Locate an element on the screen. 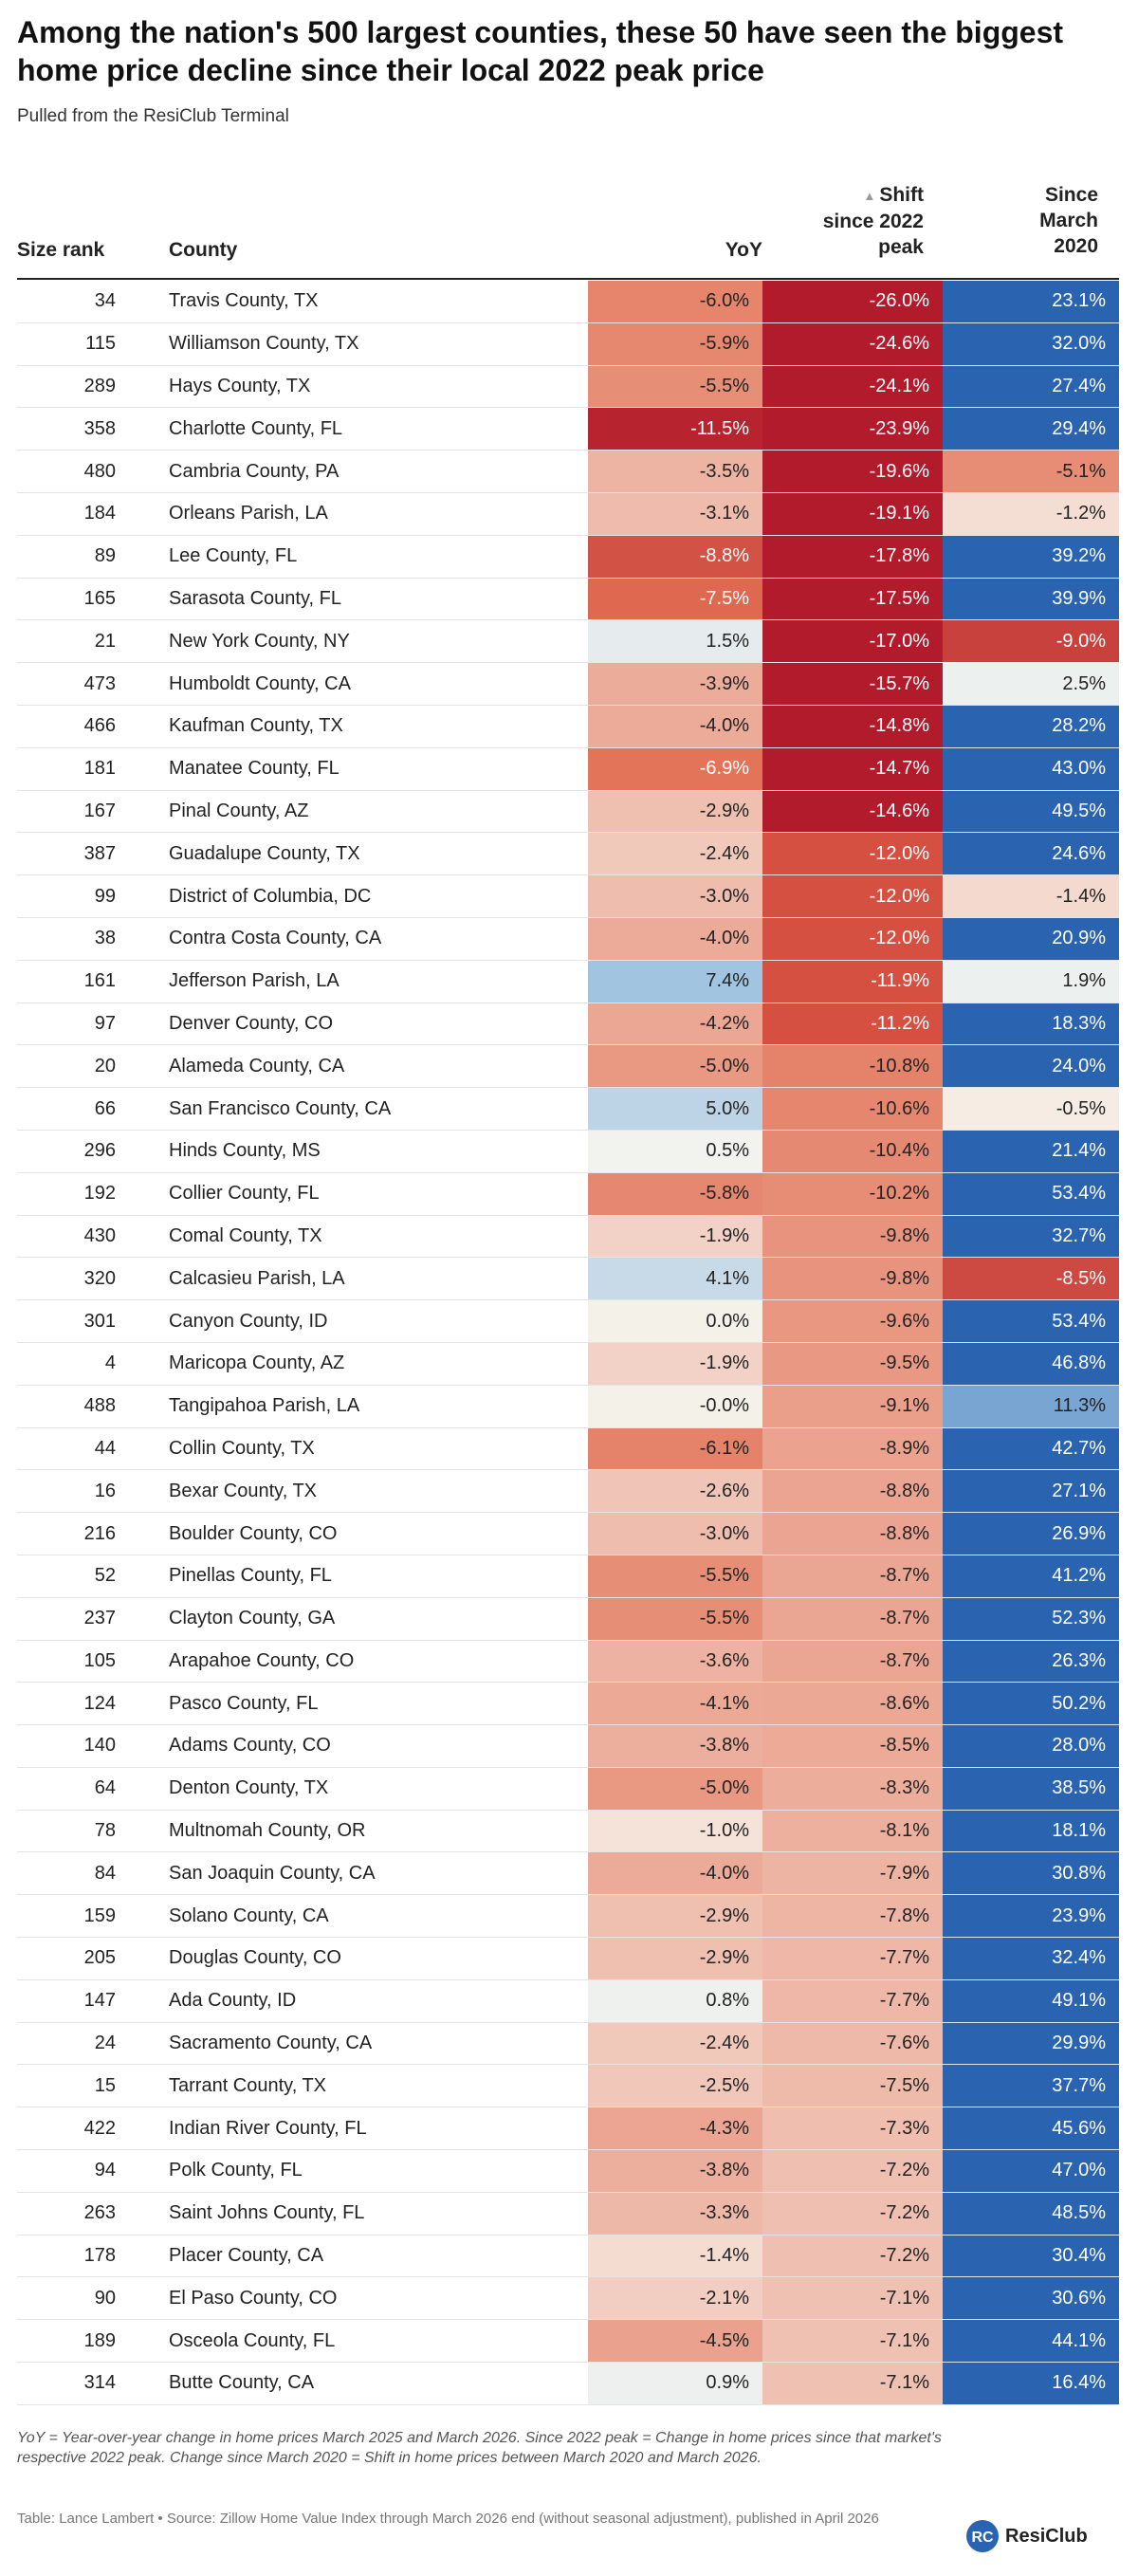  cell-county: Jefferson Parish, LA is located at coordinates (254, 981).